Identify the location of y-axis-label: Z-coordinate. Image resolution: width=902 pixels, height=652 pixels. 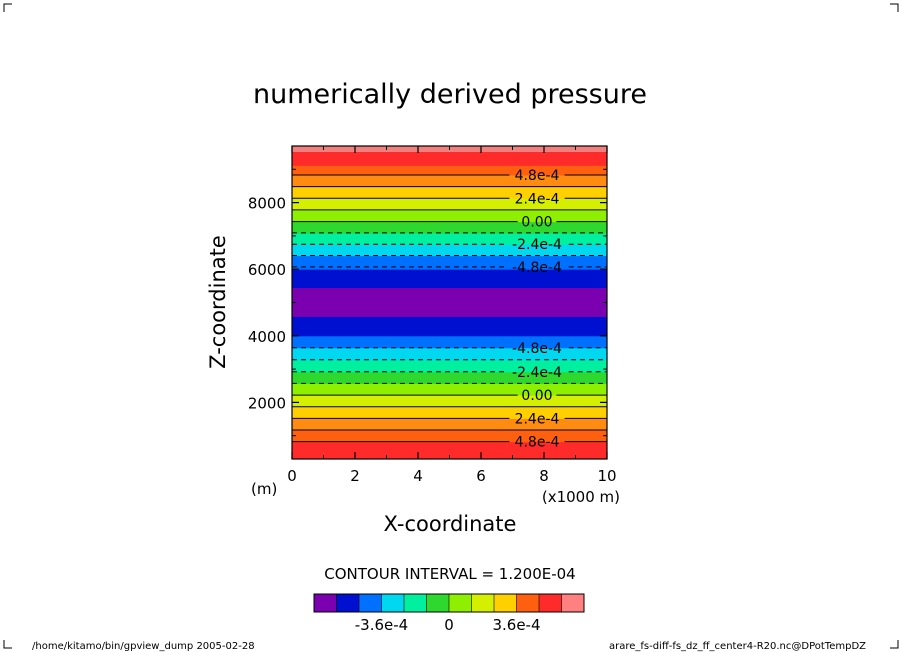
(218, 302).